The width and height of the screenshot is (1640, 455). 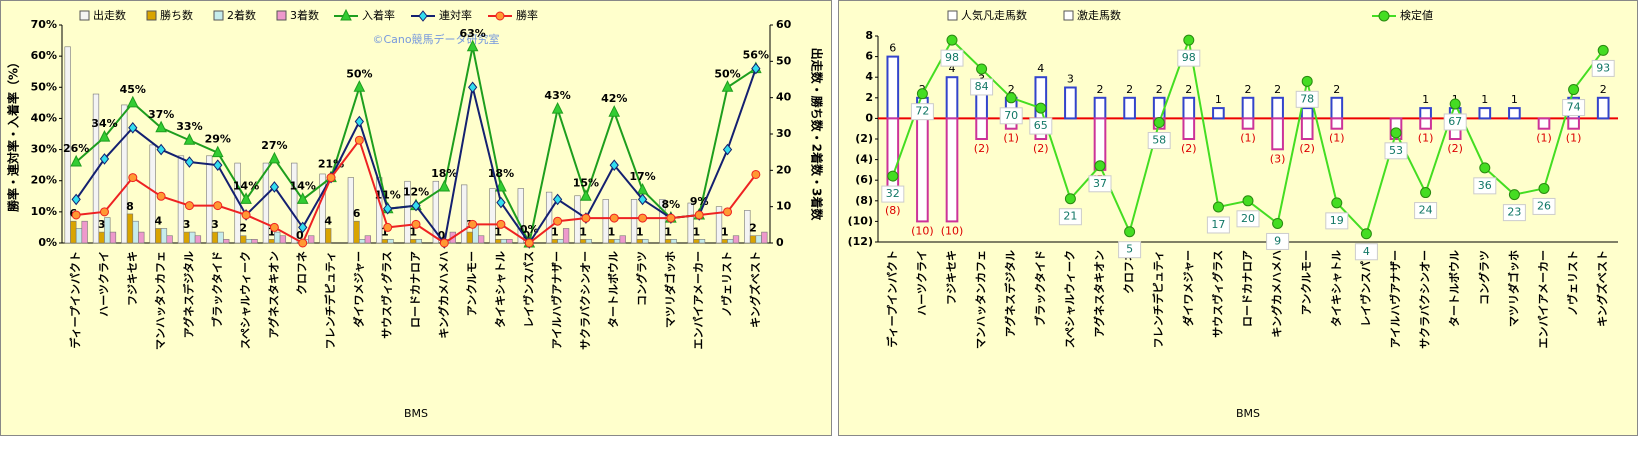 What do you see at coordinates (416, 413) in the screenshot?
I see `x-axis-label: BMS` at bounding box center [416, 413].